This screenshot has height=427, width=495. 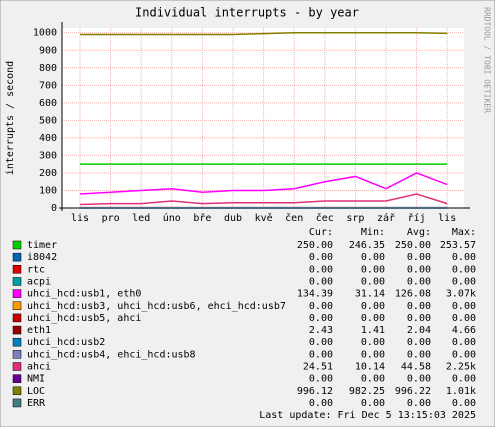 What do you see at coordinates (413, 391) in the screenshot?
I see `legend-stat: 996.22` at bounding box center [413, 391].